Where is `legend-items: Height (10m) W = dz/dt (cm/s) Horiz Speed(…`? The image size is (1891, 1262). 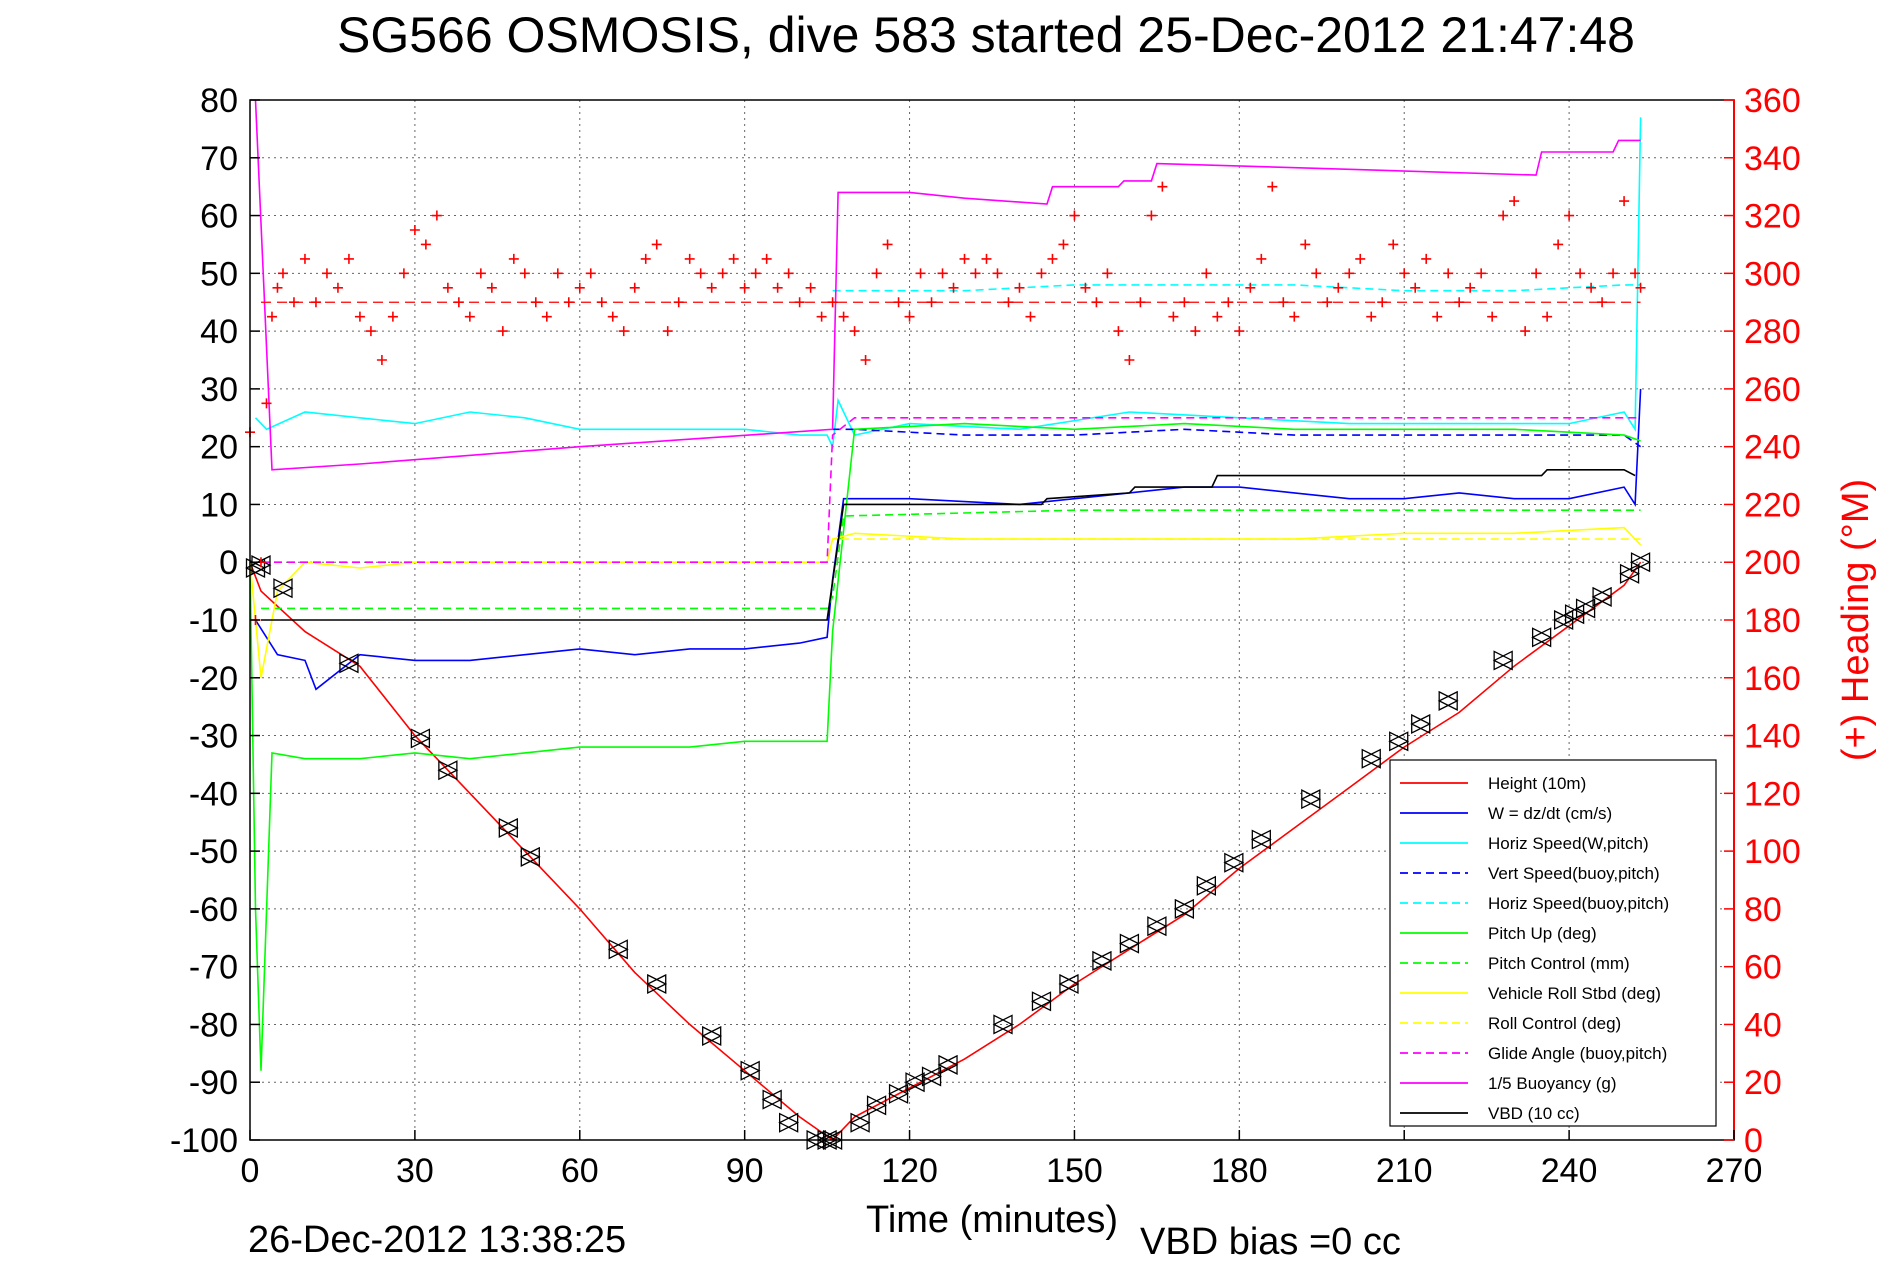
legend-items: Height (10m) W = dz/dt (cm/s) Horiz Speed(… is located at coordinates (1534, 948).